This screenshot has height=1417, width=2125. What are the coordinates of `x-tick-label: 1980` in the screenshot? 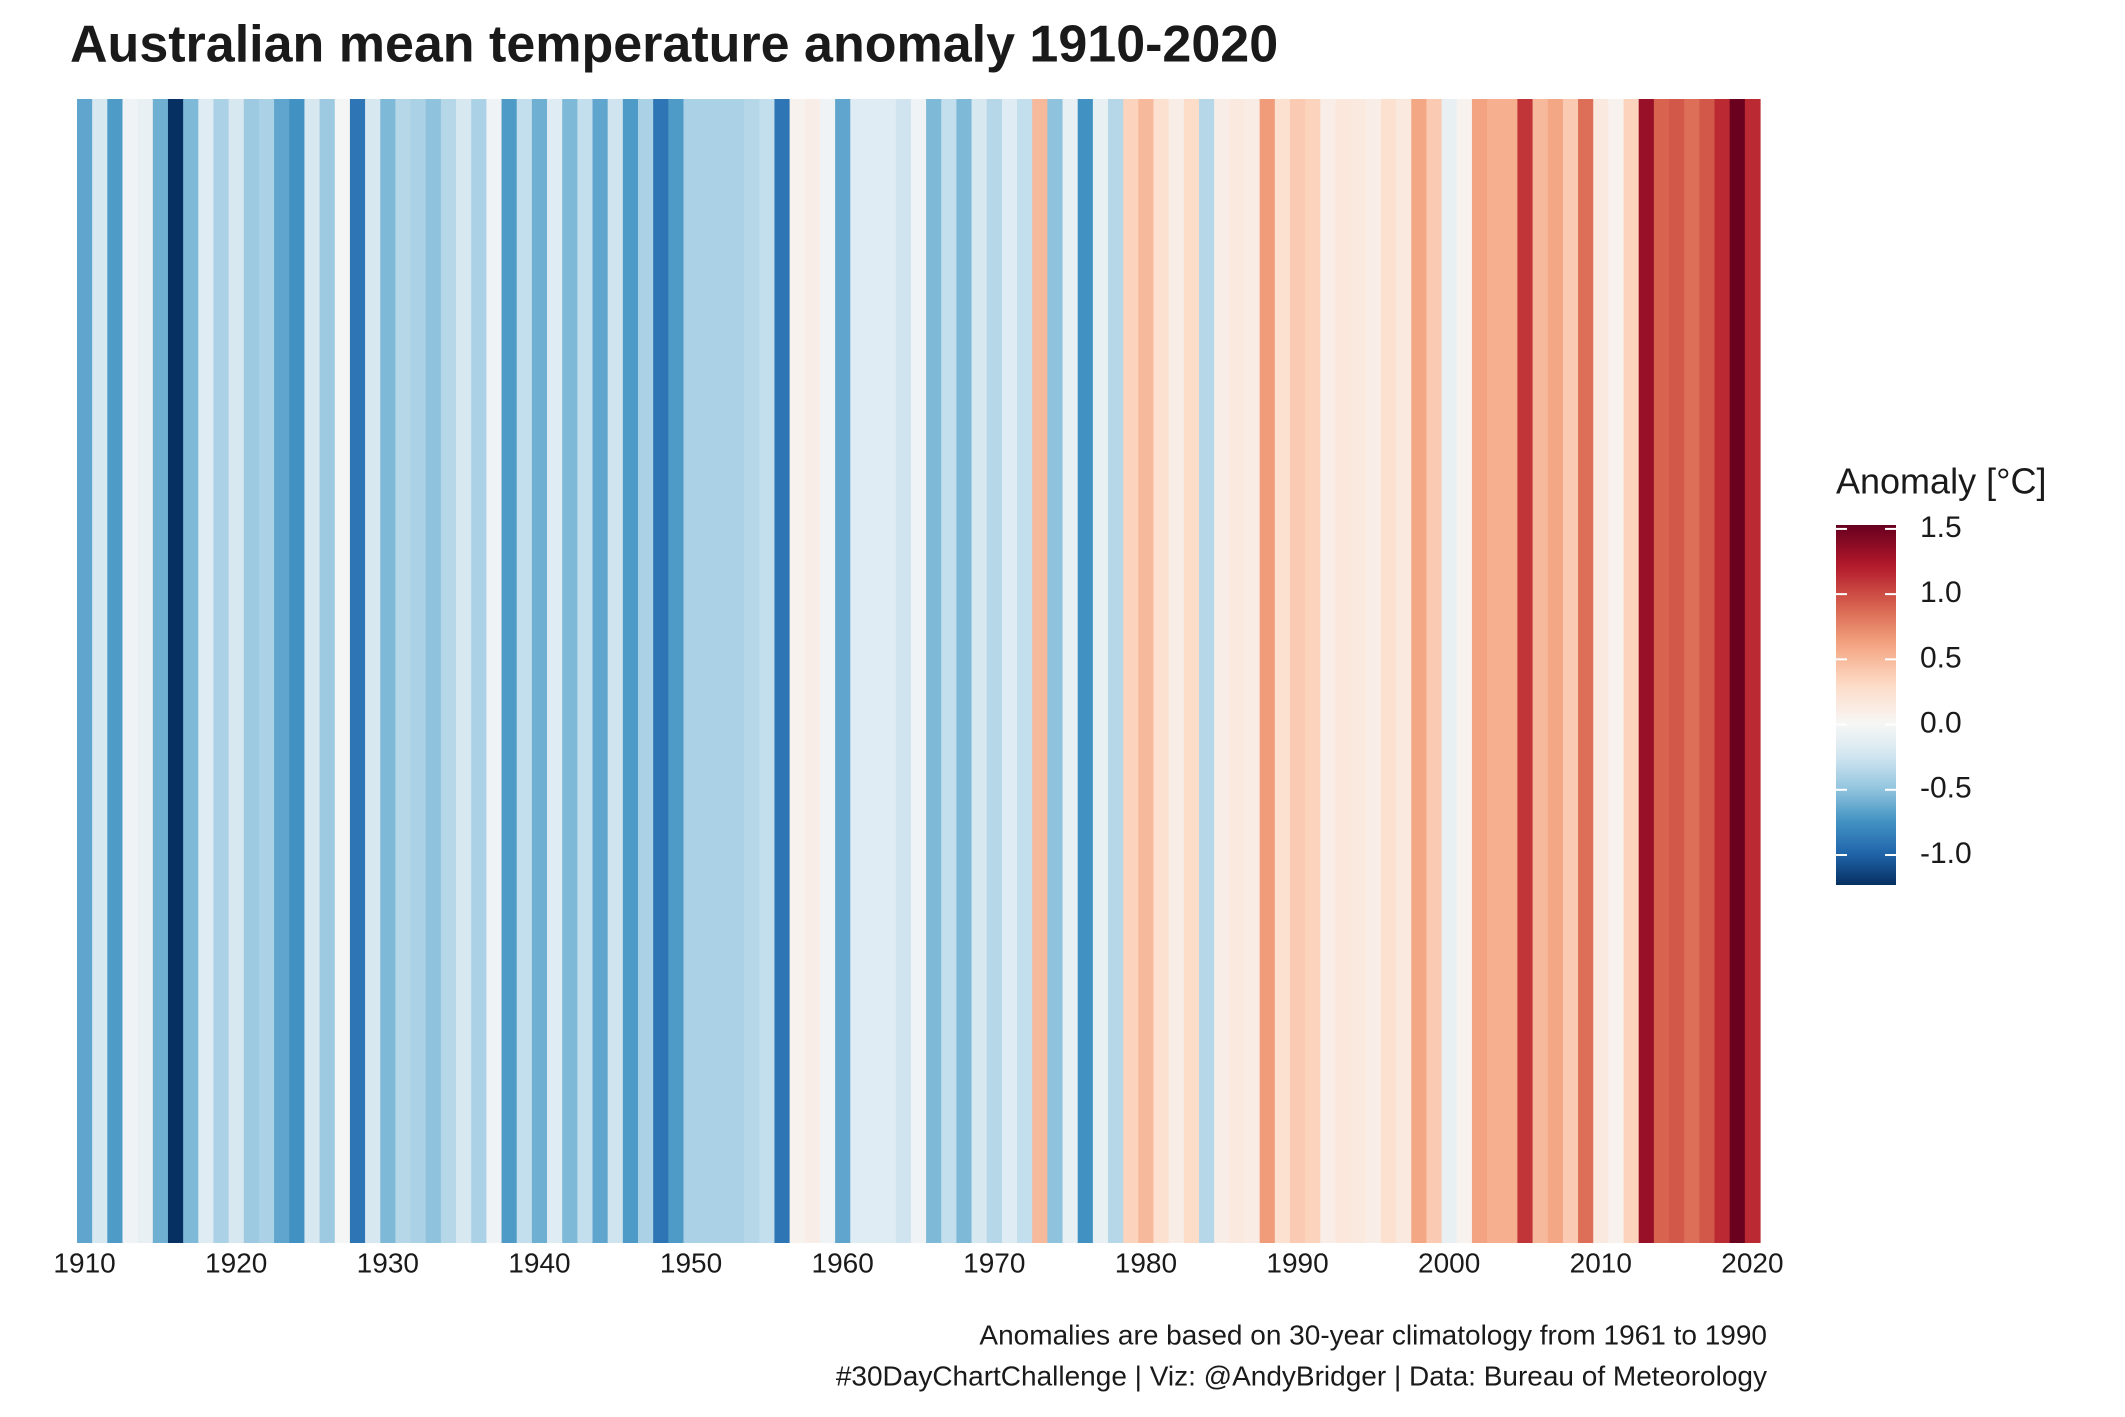 It's located at (1146, 1262).